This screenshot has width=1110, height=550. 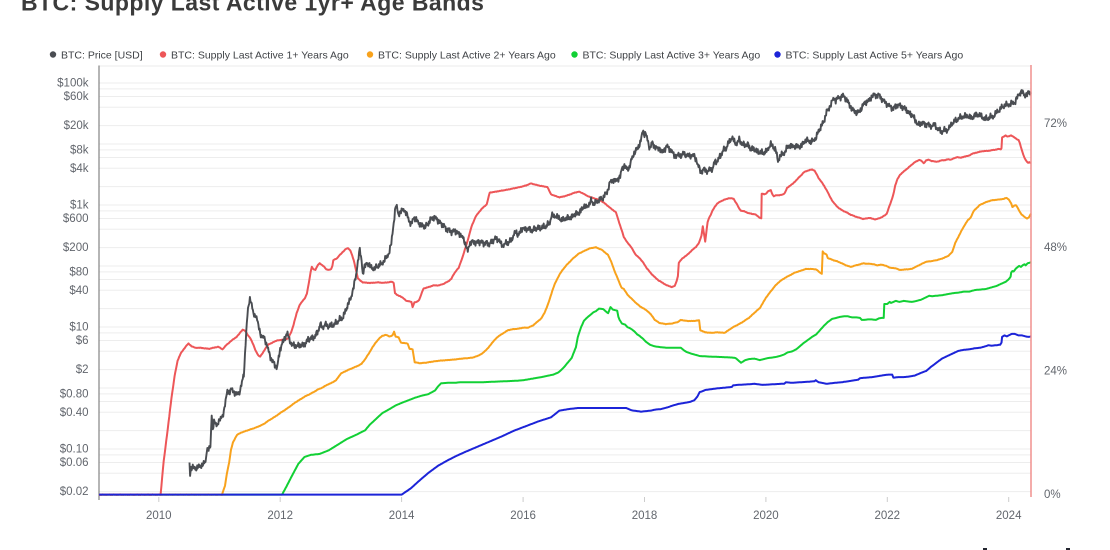 What do you see at coordinates (79, 169) in the screenshot?
I see `svg-text: $4k` at bounding box center [79, 169].